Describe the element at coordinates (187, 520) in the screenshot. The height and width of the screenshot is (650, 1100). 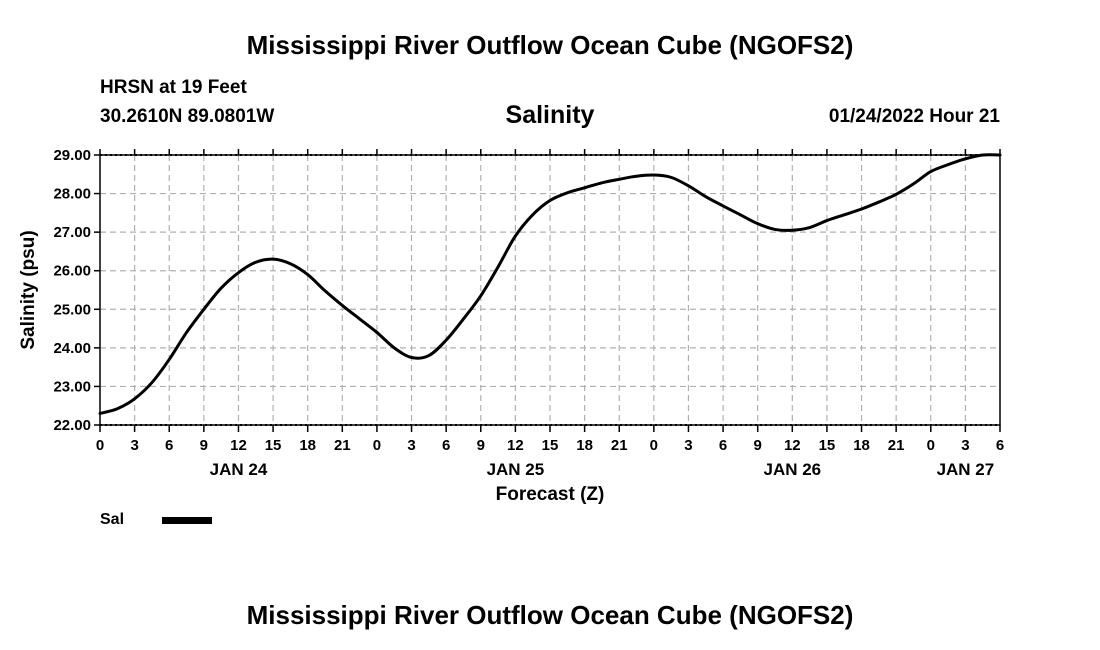
I see `legend-swatch` at that location.